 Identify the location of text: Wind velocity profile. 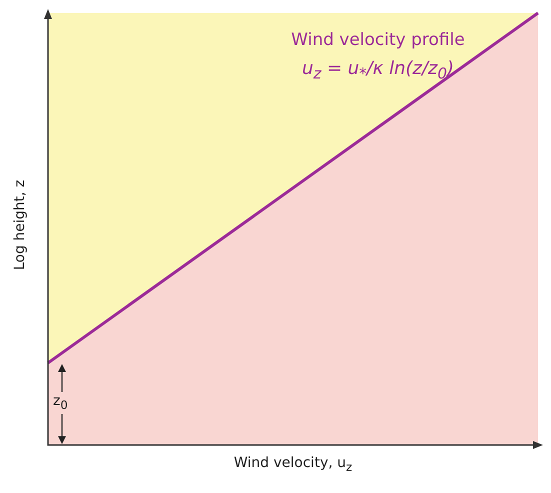
(378, 40).